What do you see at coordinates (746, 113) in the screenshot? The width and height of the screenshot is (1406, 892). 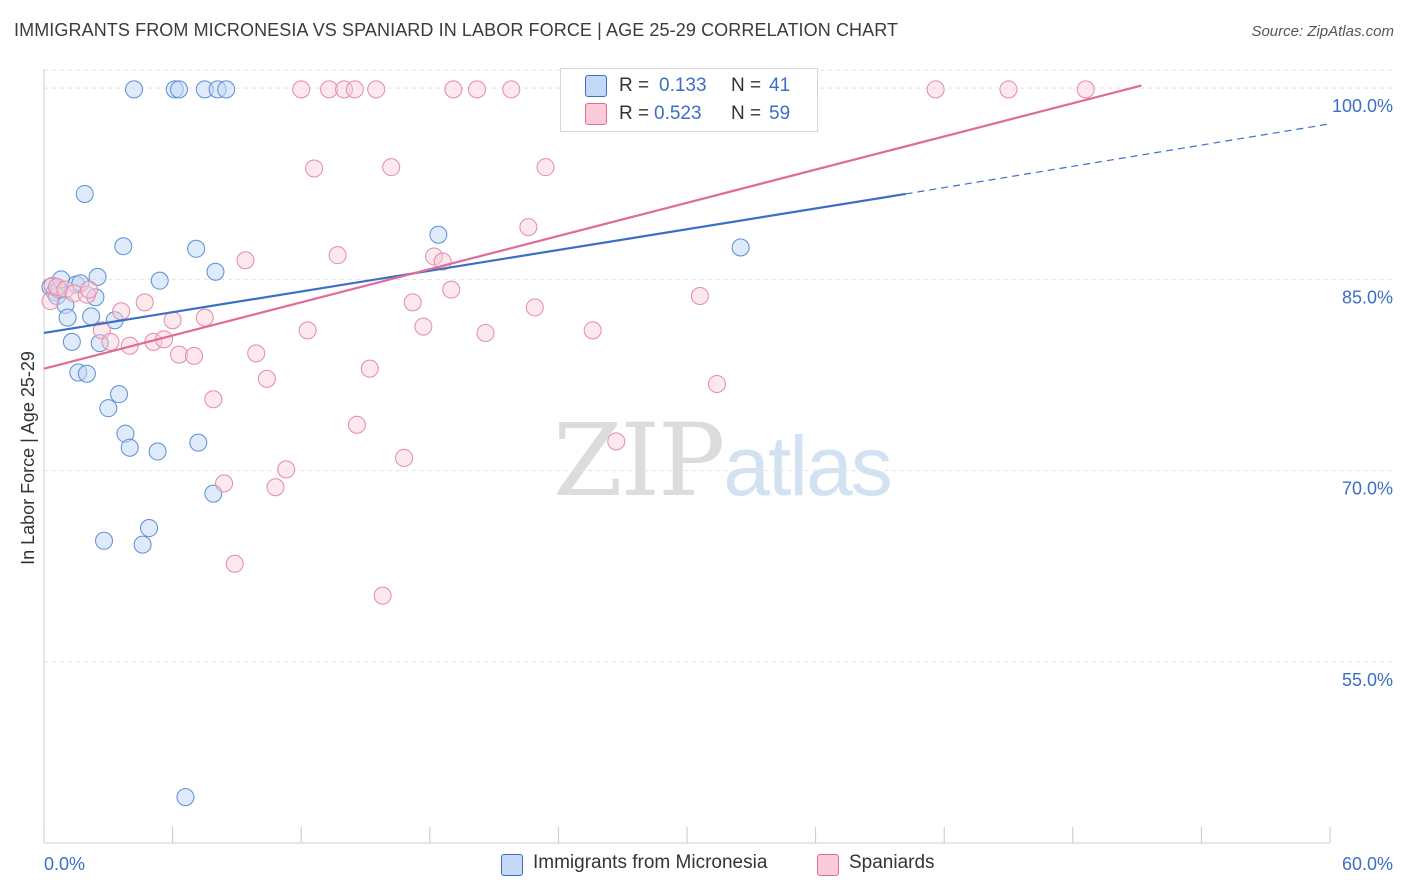 I see `legend-n-label: N =` at bounding box center [746, 113].